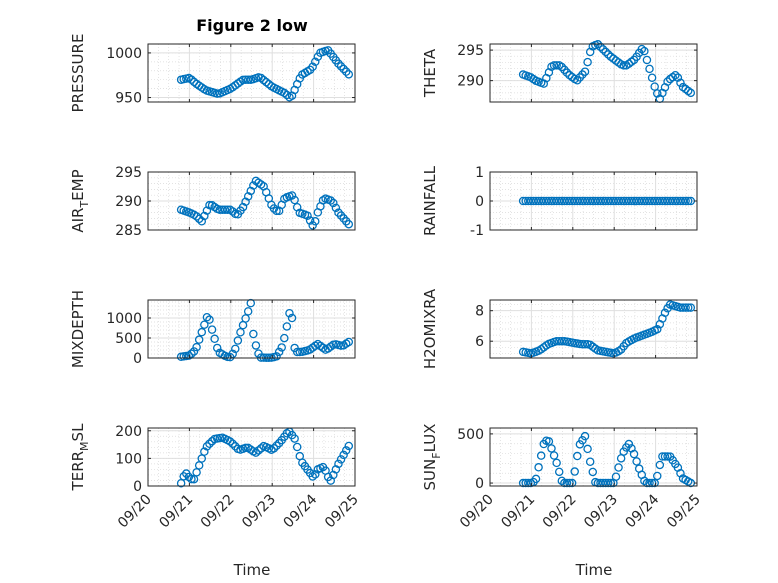 This screenshot has height=583, width=778. I want to click on y-axis-label: TERRMSL, so click(80, 457).